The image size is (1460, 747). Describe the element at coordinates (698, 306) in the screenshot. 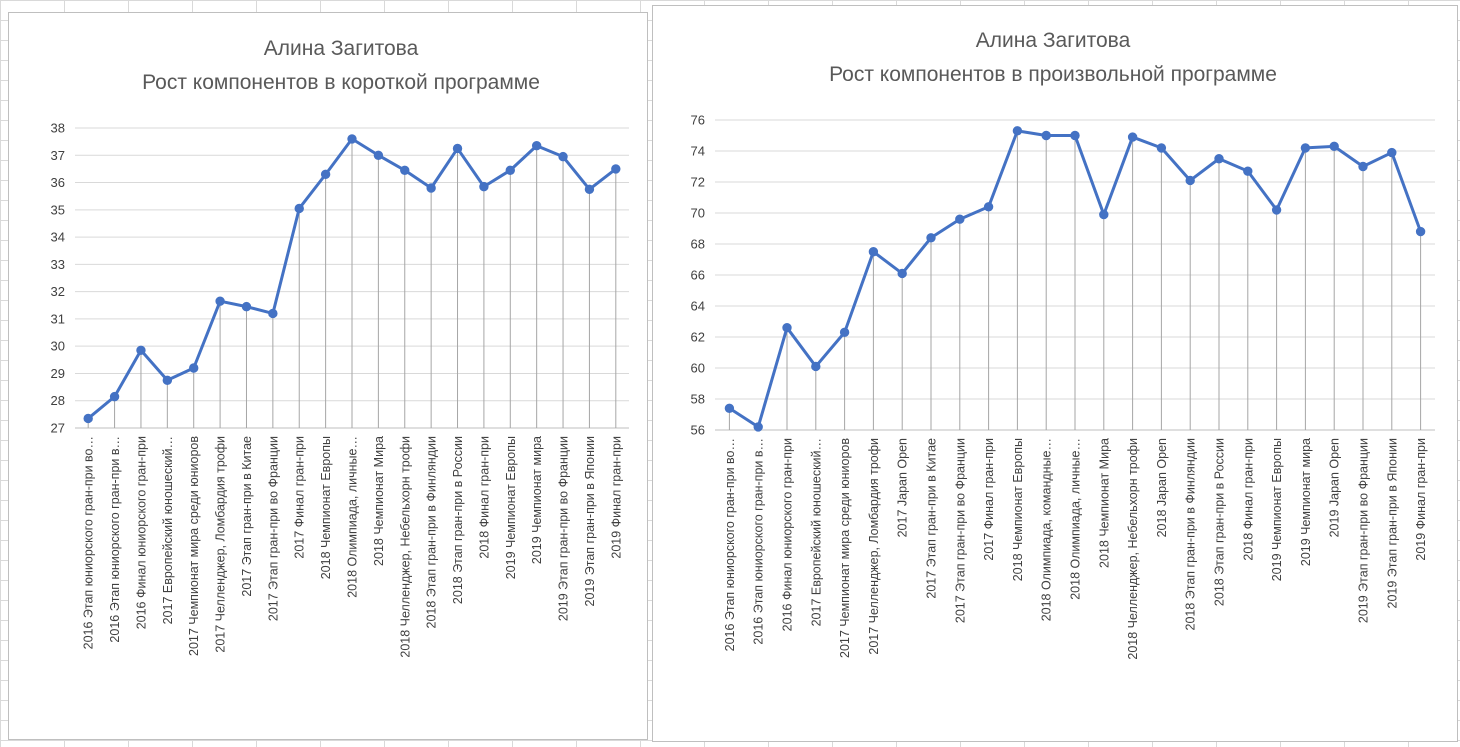

I see `y-tick-label: 64` at that location.